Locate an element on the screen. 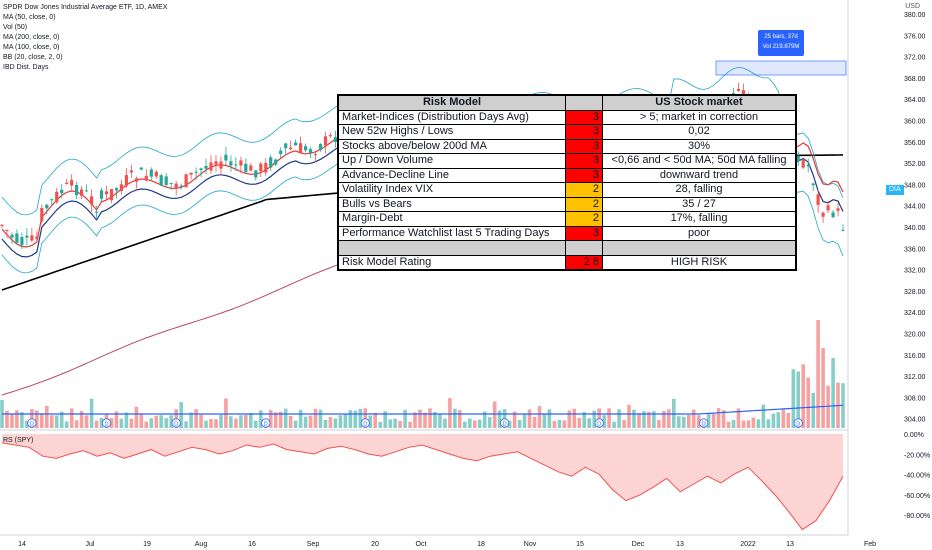  currency-label: USD is located at coordinates (912, 6).